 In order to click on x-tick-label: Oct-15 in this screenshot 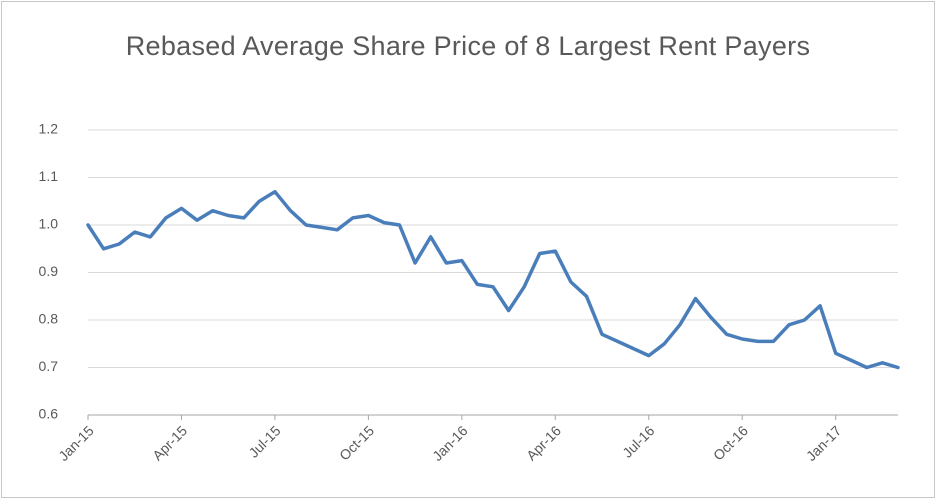, I will do `click(356, 442)`.